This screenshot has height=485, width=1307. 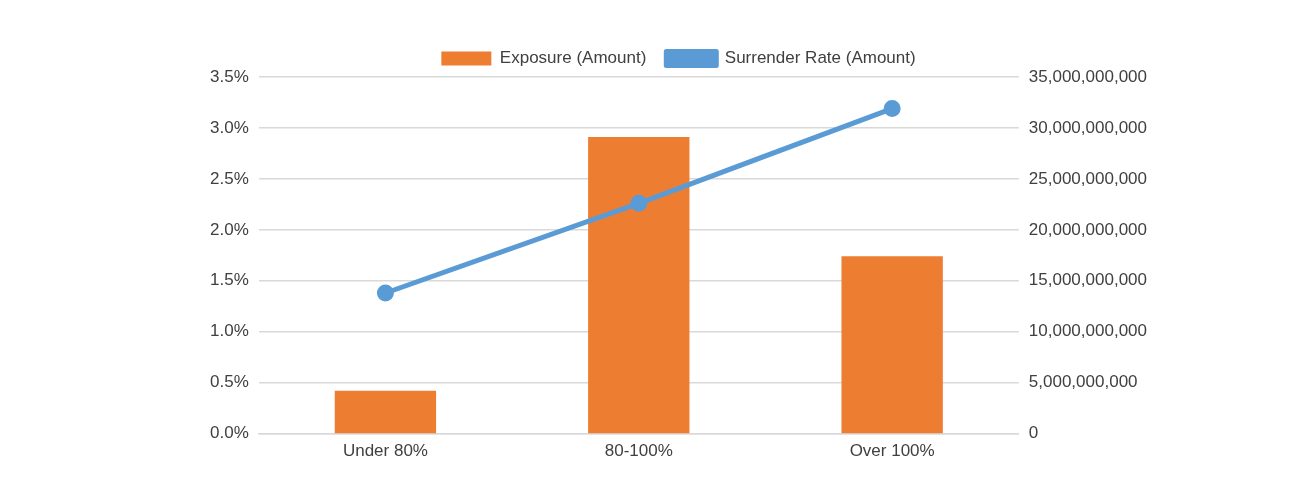 What do you see at coordinates (229, 331) in the screenshot?
I see `y-tick-label: 1.0%` at bounding box center [229, 331].